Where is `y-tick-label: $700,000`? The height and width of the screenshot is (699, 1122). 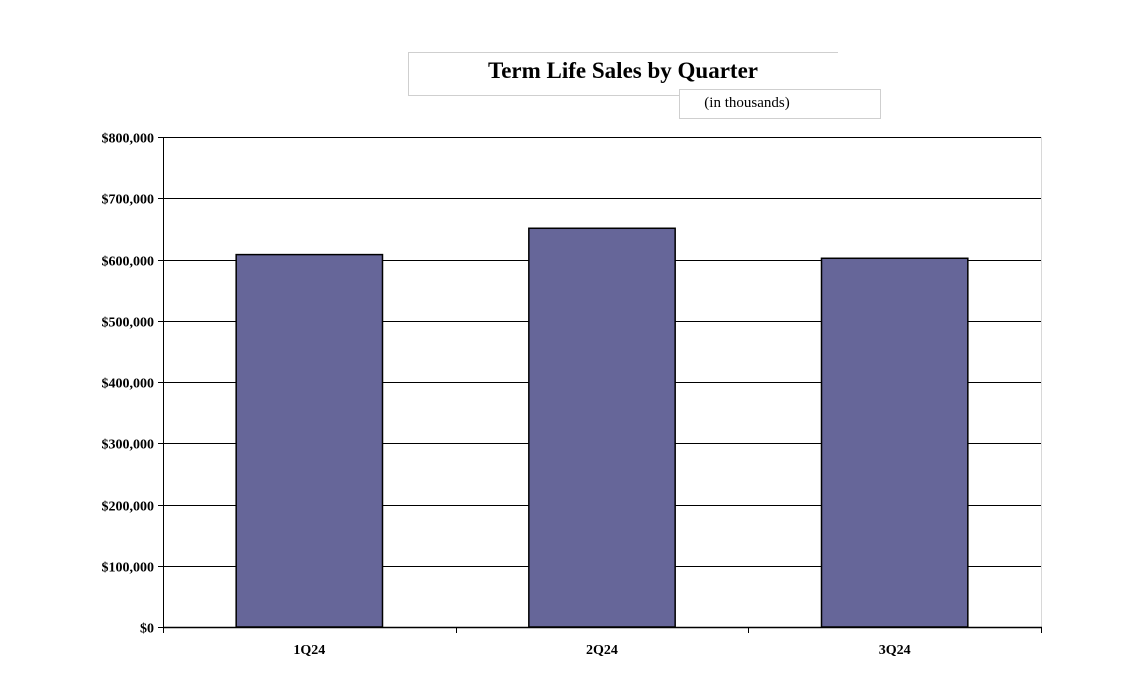
y-tick-label: $700,000 is located at coordinates (128, 200).